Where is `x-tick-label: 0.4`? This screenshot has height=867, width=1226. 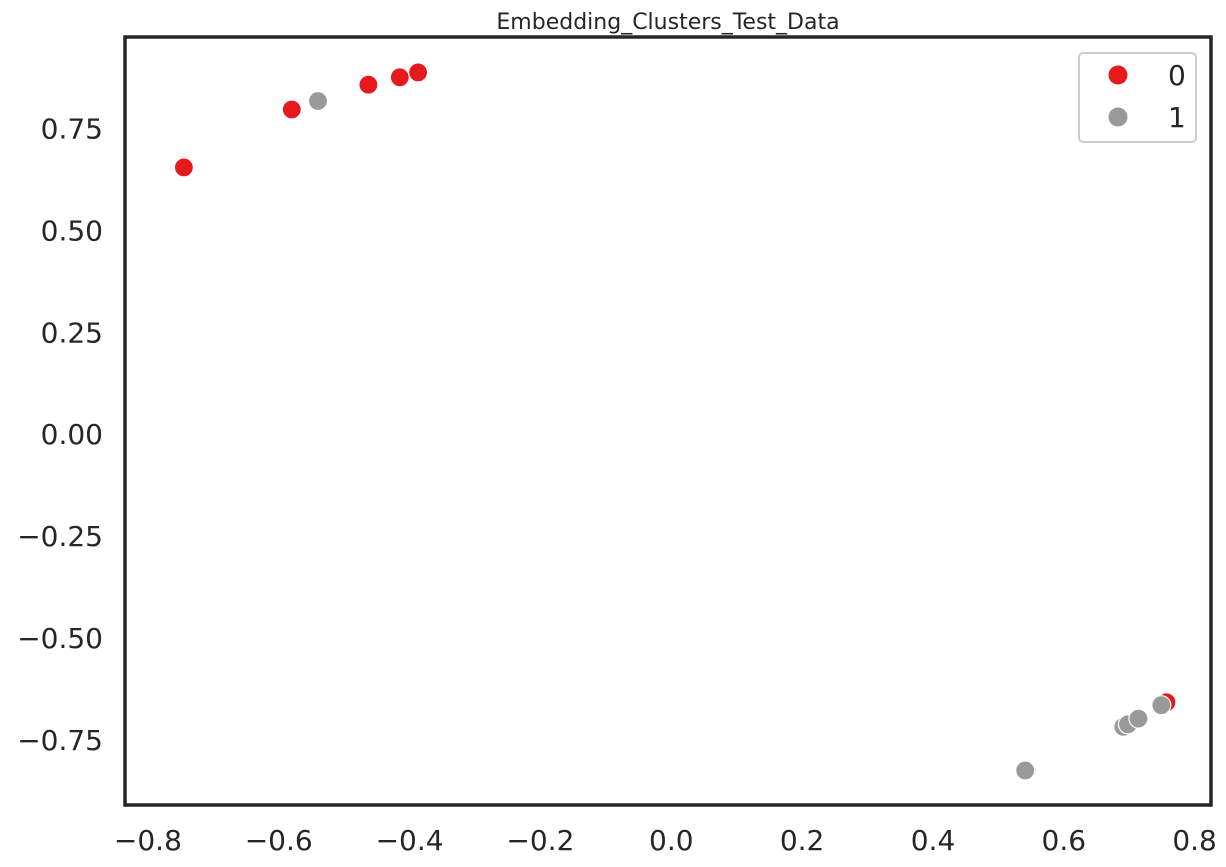 x-tick-label: 0.4 is located at coordinates (933, 840).